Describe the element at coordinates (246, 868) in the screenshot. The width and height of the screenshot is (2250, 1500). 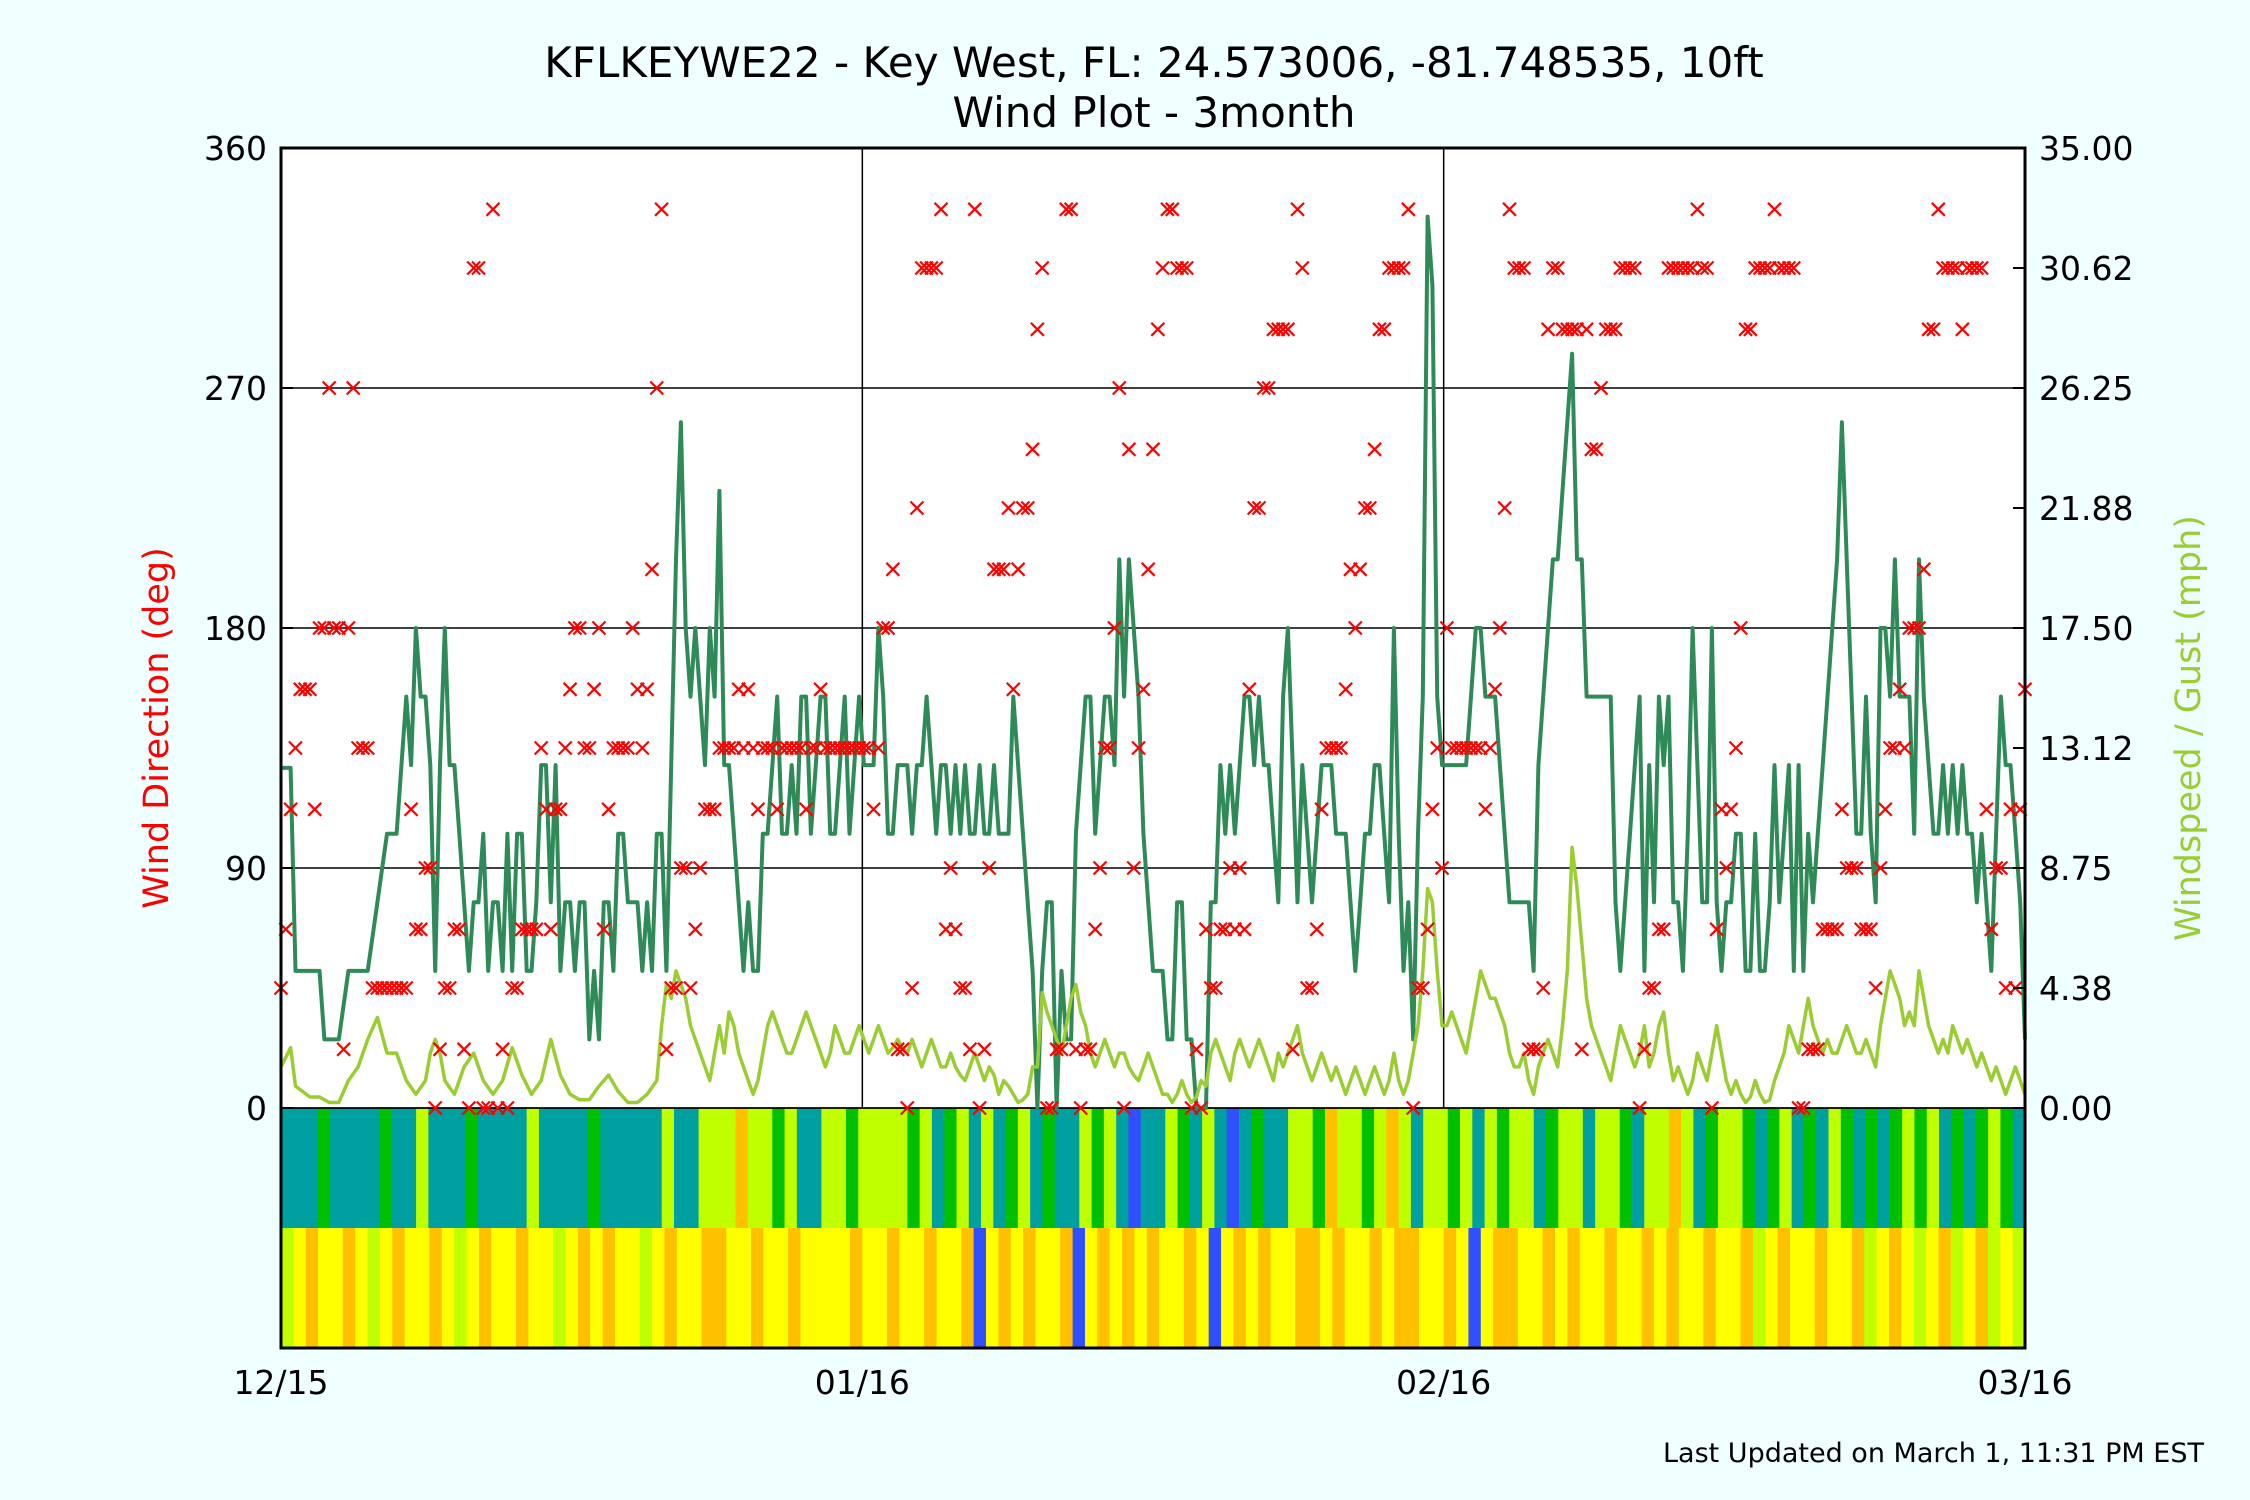
I see `y-left-tick-label: 90` at that location.